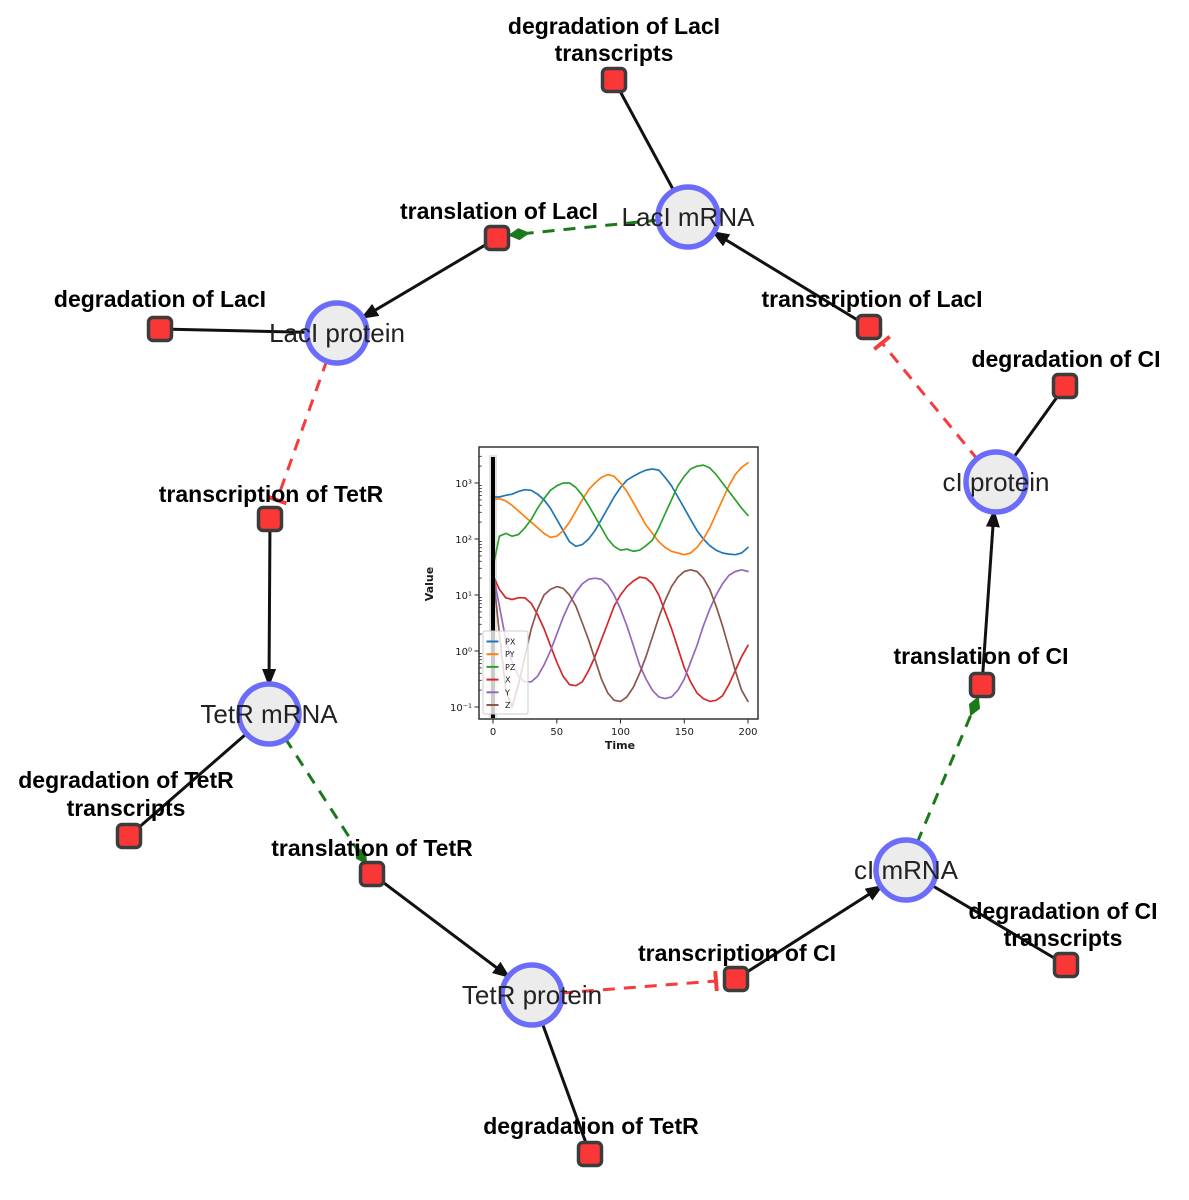 This screenshot has height=1200, width=1189. I want to click on species-node-ci-mrna, so click(906, 870).